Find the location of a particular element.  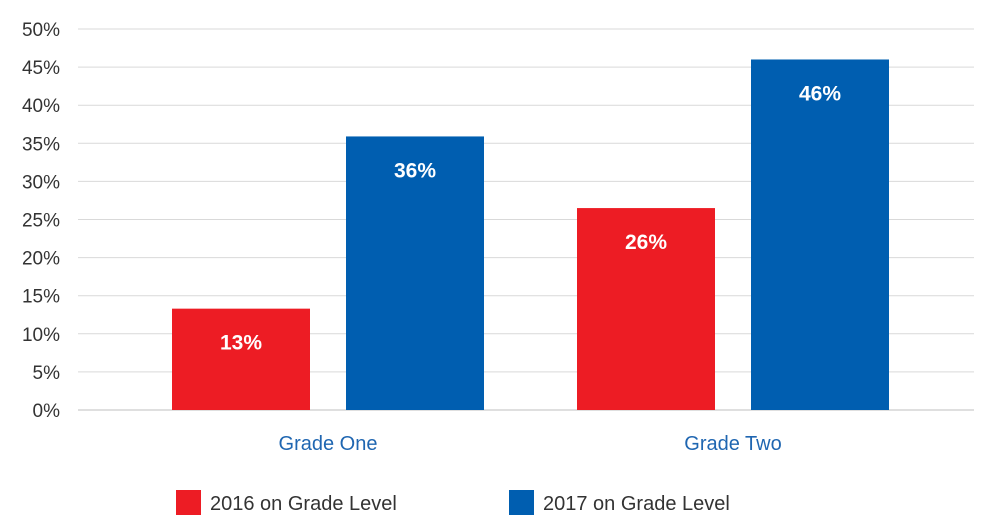

x-axis-categories: Grade One Grade Two is located at coordinates (530, 444).